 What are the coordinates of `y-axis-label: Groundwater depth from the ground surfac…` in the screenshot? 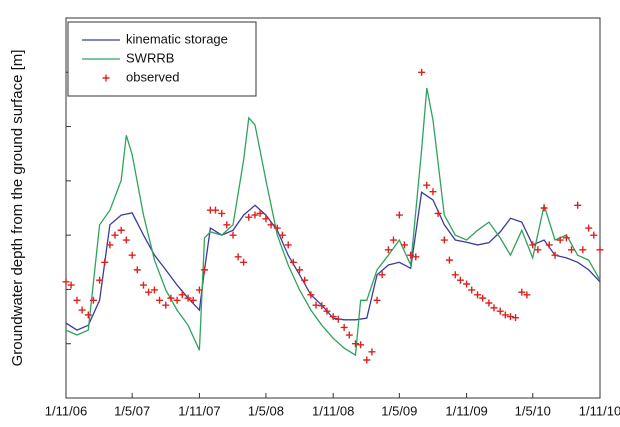 It's located at (17, 208).